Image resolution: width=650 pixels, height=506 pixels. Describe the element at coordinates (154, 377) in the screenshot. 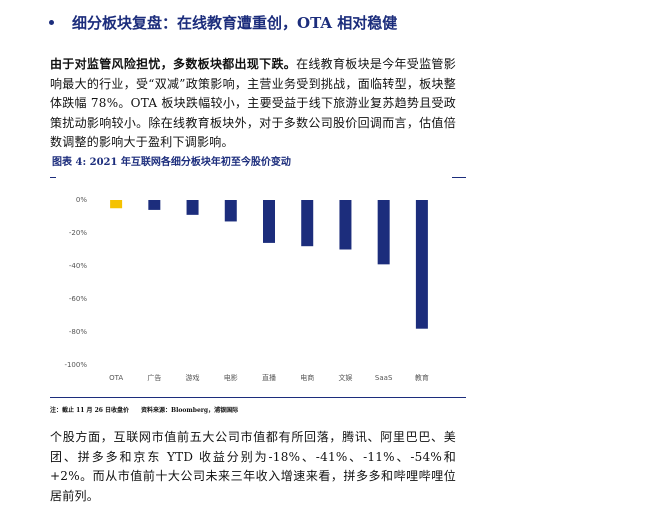

I see `x-tick-label: 广告` at that location.